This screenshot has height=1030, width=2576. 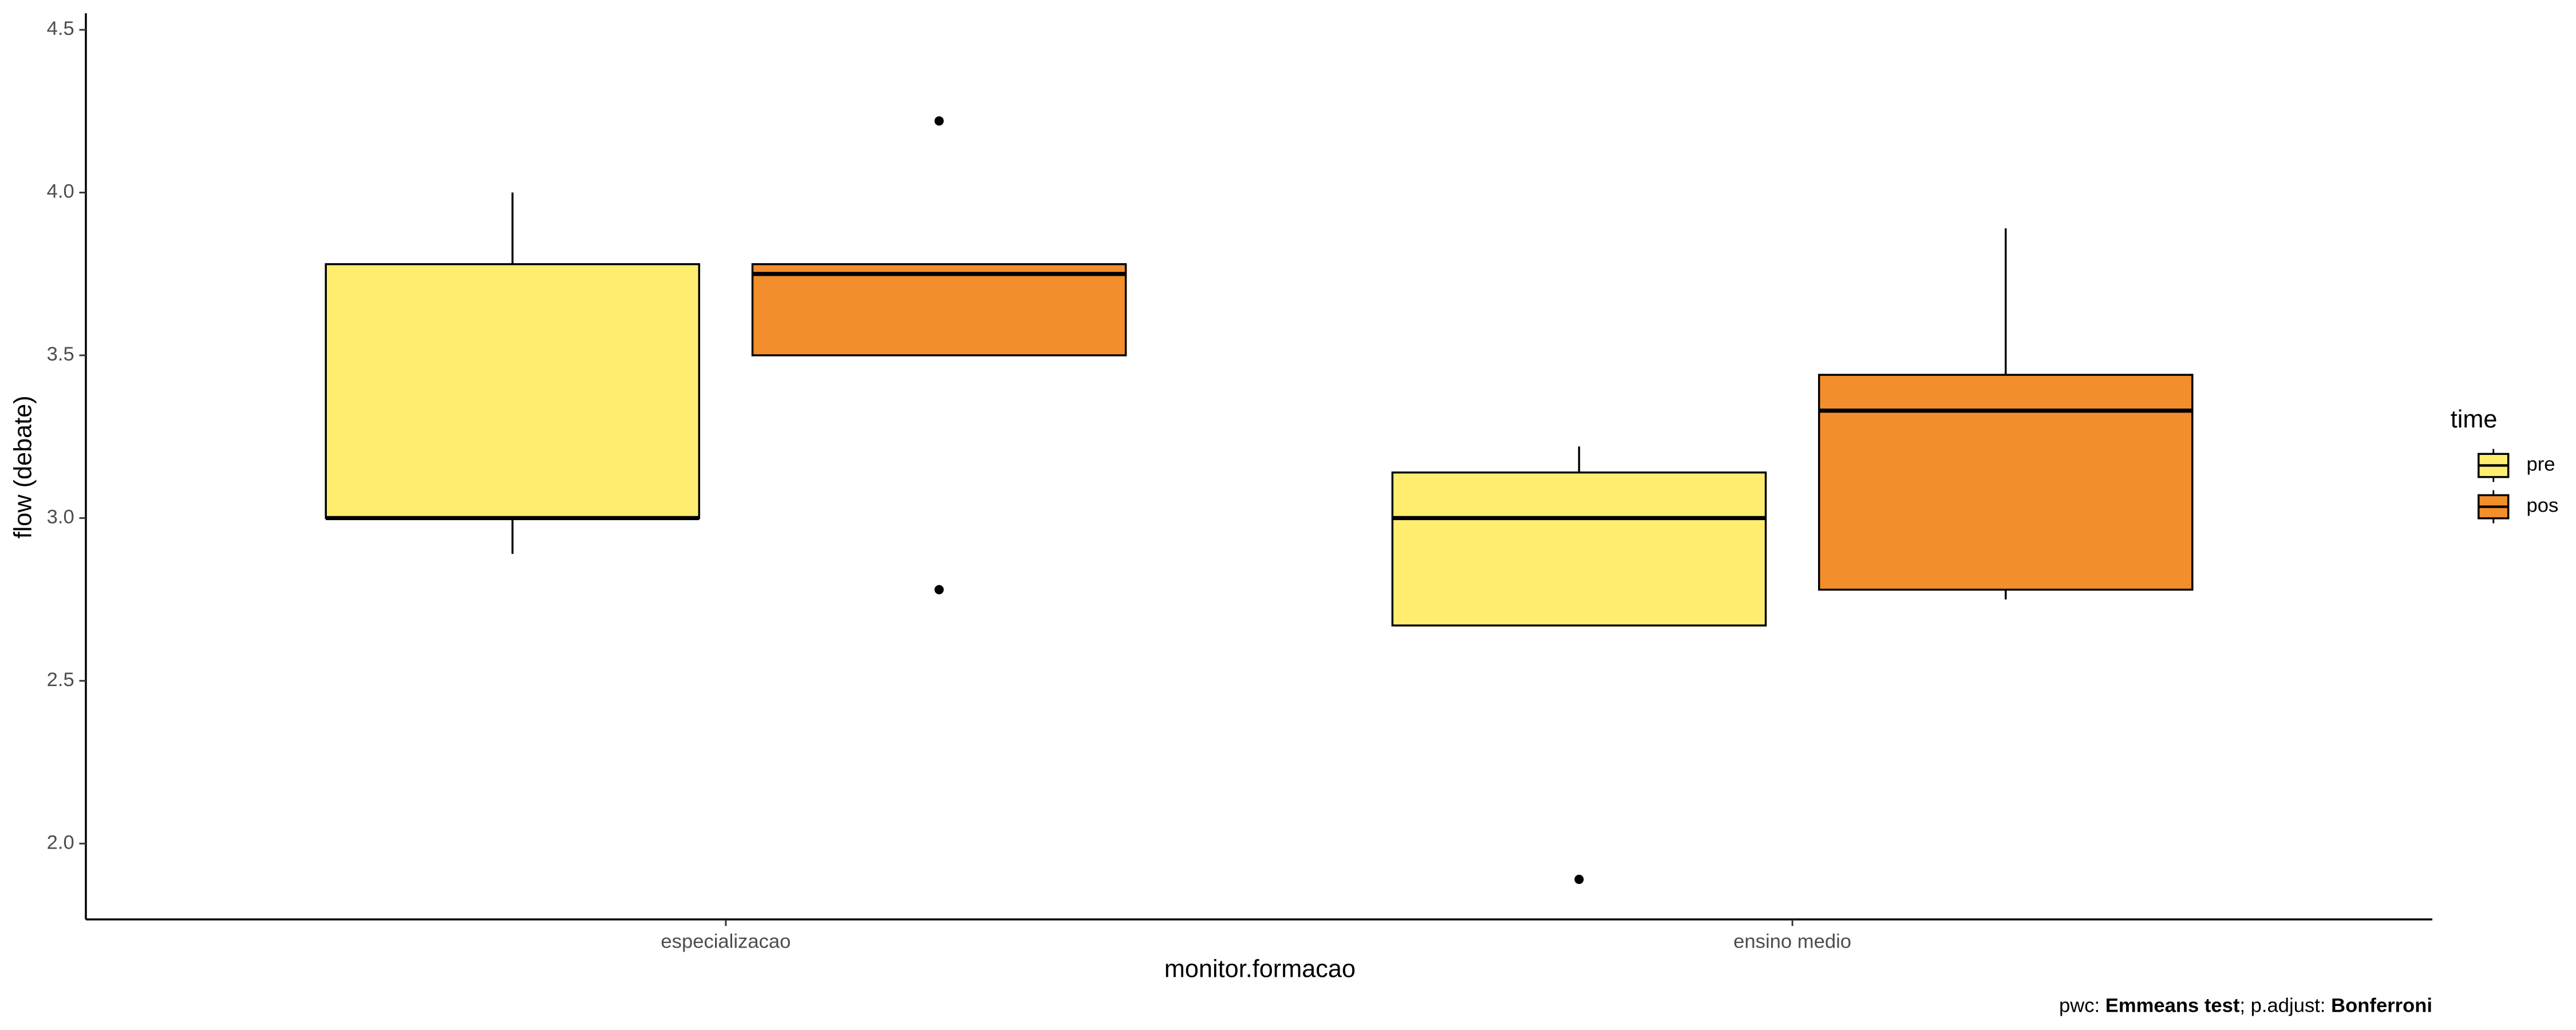 I want to click on caption-part: ; p.adjust:, so click(x=2285, y=1006).